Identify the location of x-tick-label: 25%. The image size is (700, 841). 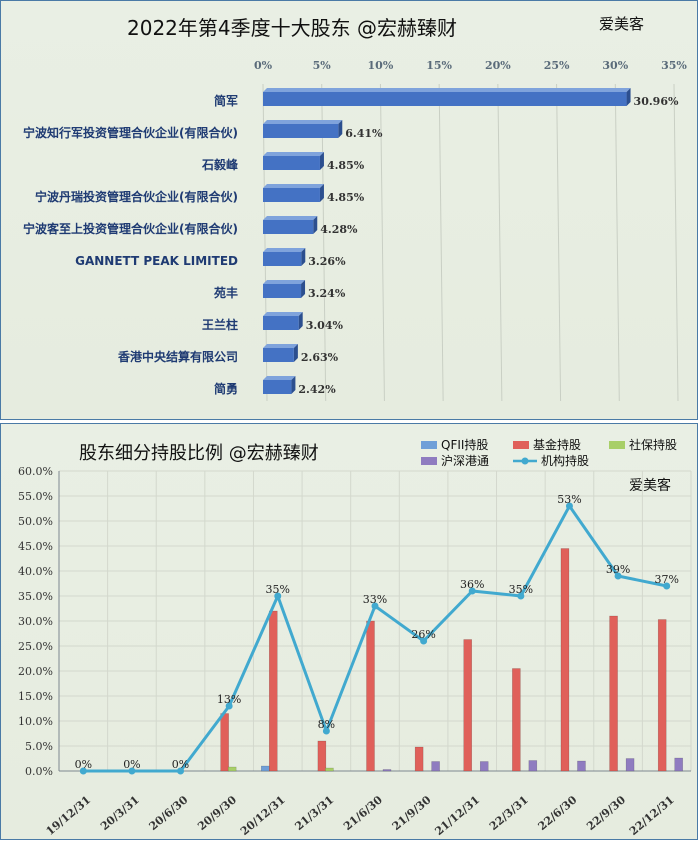
(557, 65).